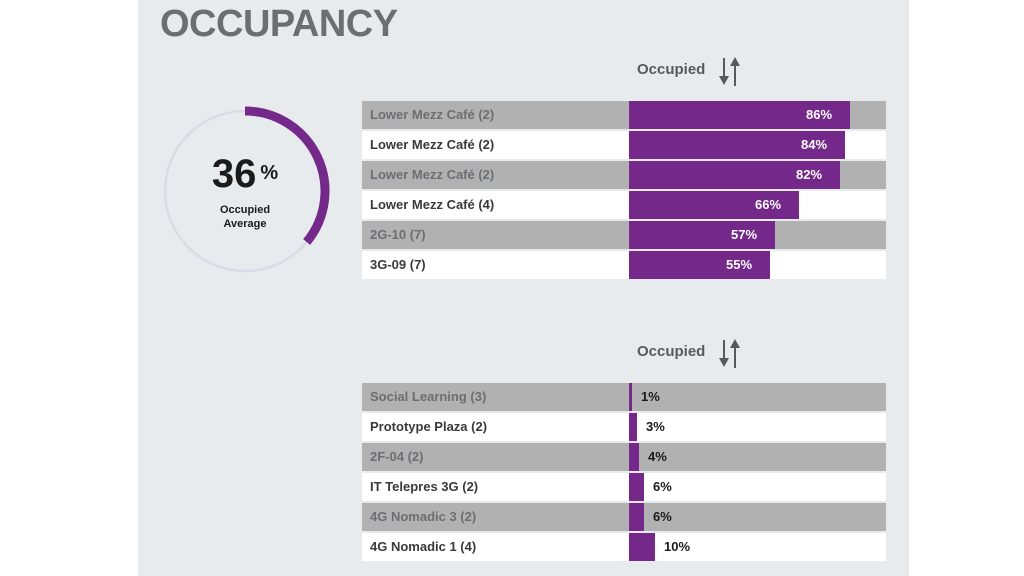 The image size is (1024, 576). Describe the element at coordinates (744, 234) in the screenshot. I see `bar-value-label: 57%` at that location.